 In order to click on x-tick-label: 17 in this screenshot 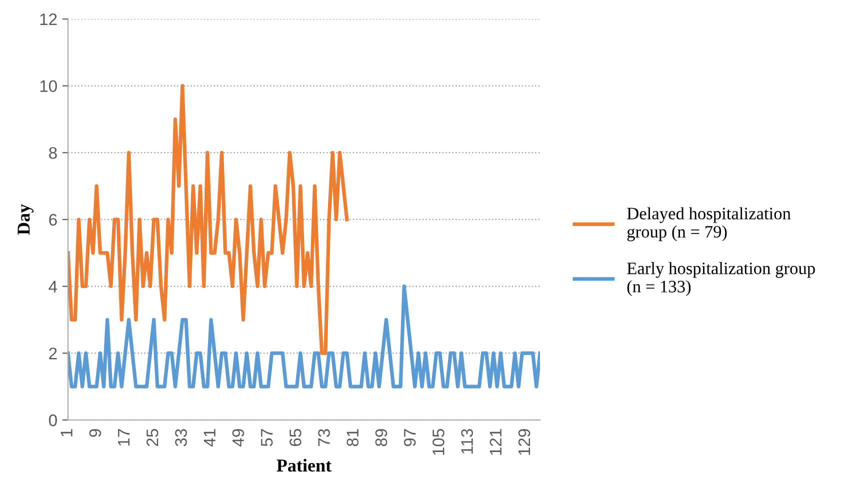, I will do `click(124, 437)`.